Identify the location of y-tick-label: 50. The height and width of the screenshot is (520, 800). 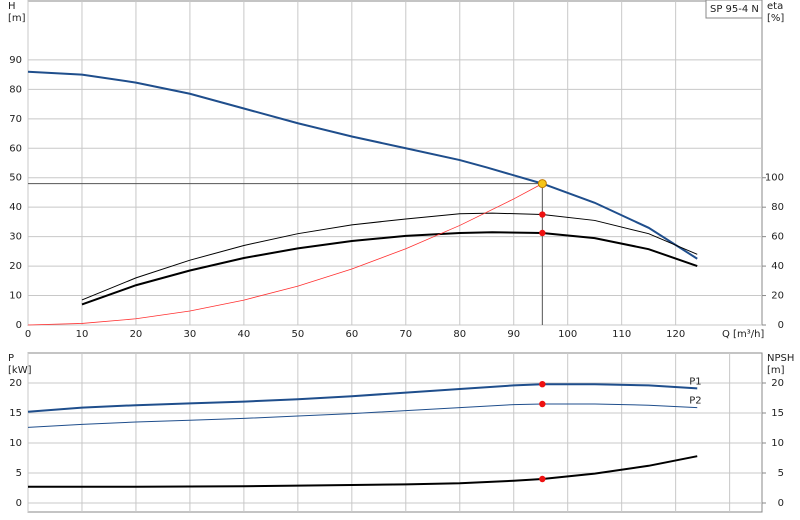
(15, 178).